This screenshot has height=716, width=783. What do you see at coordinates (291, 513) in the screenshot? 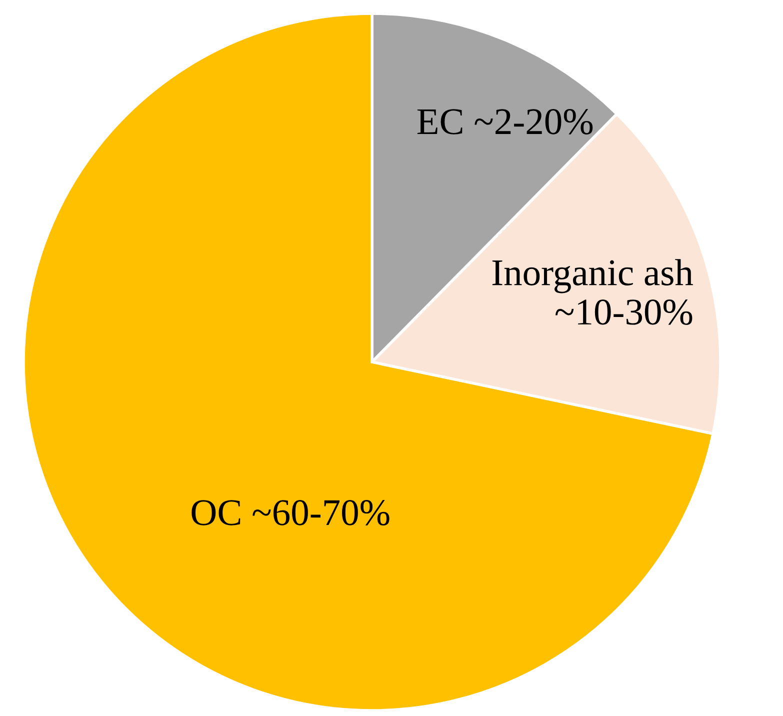
I see `slice-label: OC ~60-70%` at bounding box center [291, 513].